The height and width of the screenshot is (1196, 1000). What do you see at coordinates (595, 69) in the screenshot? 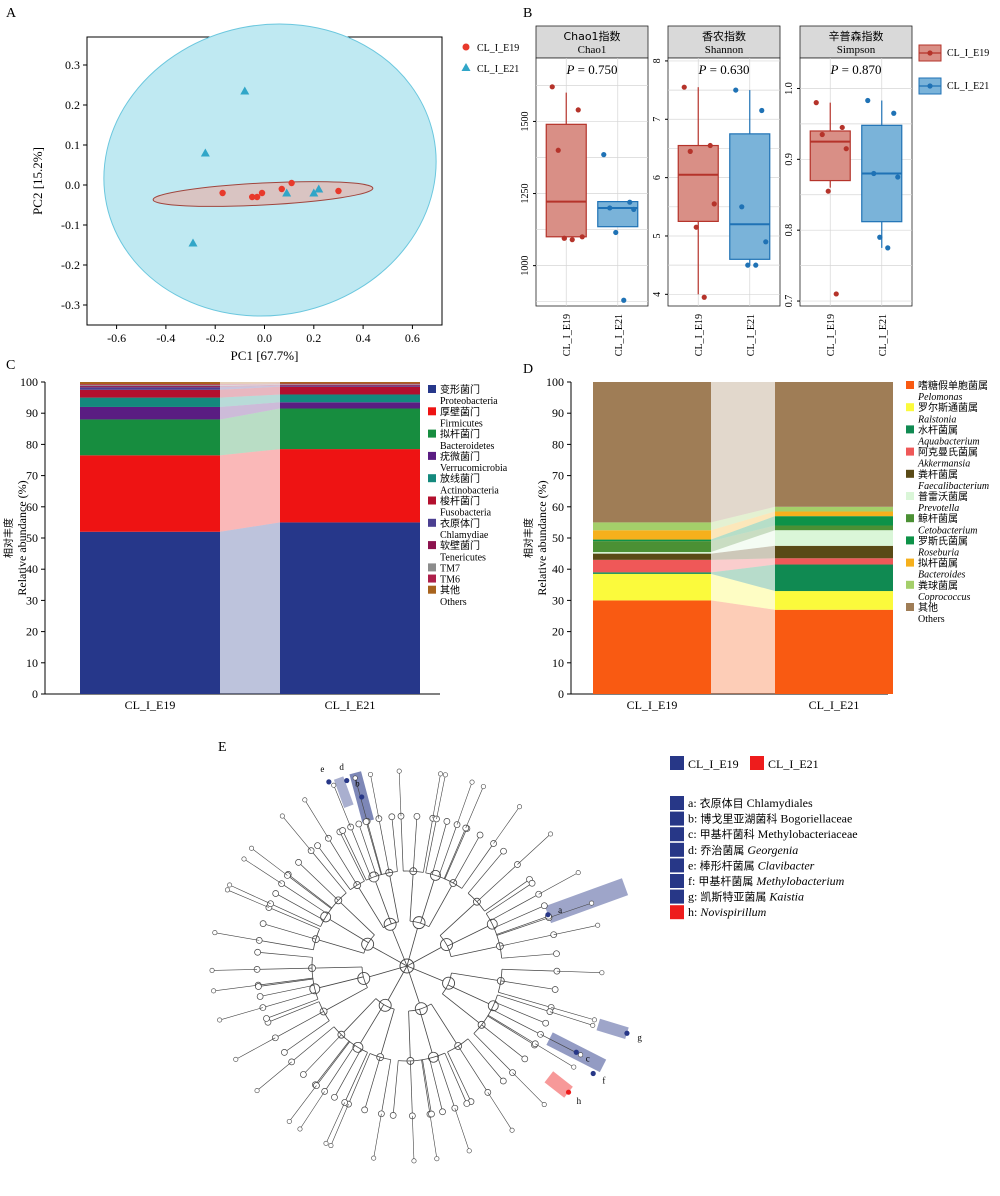
I see `p-value-text: = 0.750` at bounding box center [595, 69].